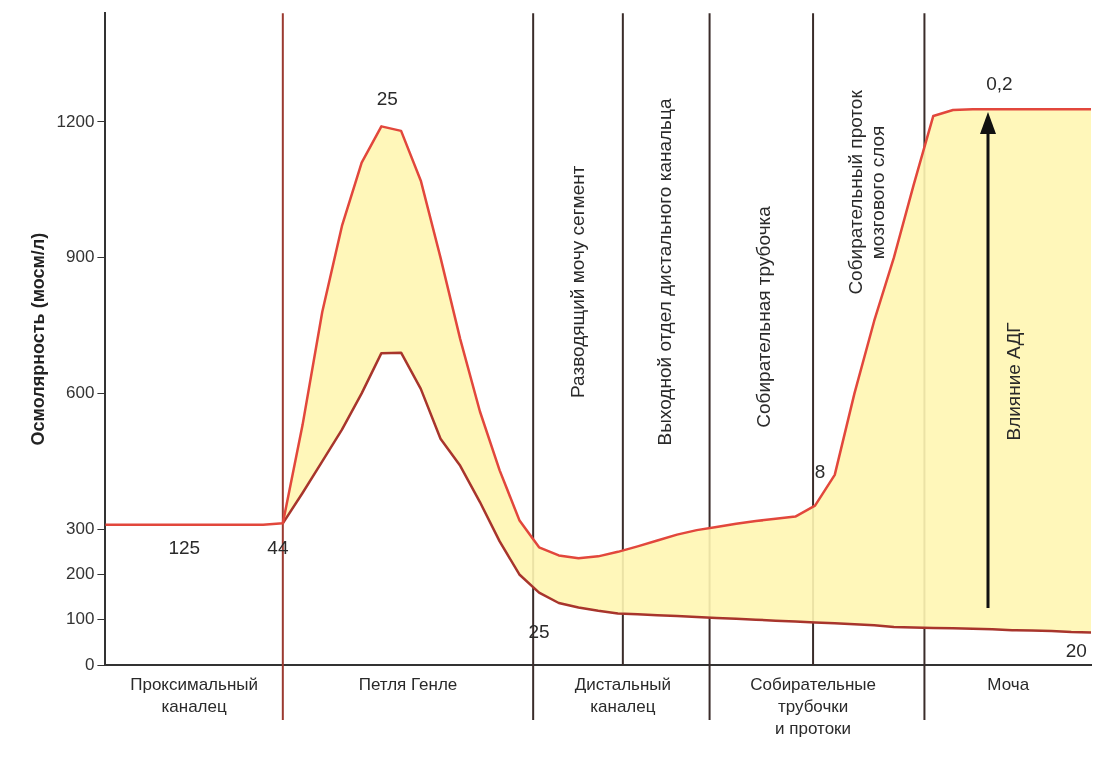 This screenshot has height=765, width=1119. I want to click on y-tick-label: 300, so click(80, 528).